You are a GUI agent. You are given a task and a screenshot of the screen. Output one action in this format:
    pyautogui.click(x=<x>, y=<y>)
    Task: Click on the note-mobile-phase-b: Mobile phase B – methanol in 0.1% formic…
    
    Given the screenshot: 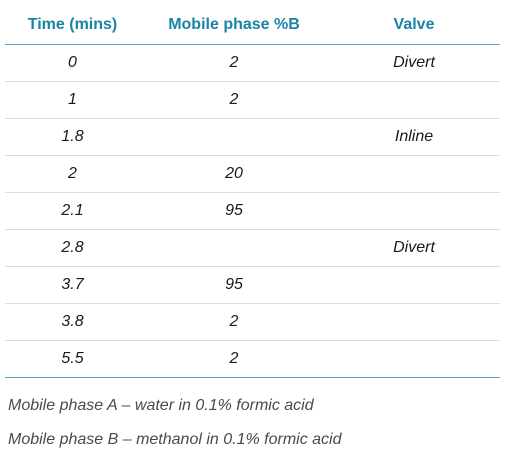 What is the action you would take?
    pyautogui.click(x=175, y=439)
    